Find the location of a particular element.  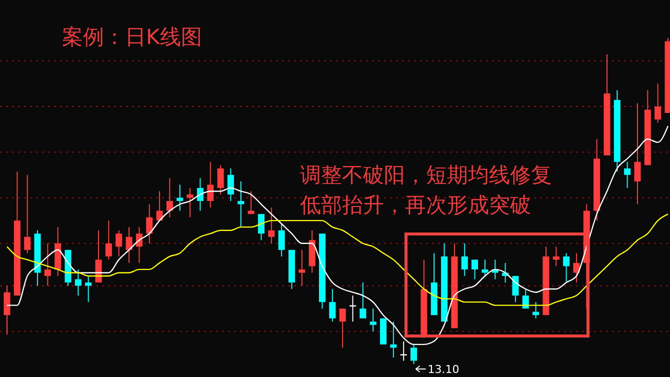

annotation: 13.10 is located at coordinates (444, 369).